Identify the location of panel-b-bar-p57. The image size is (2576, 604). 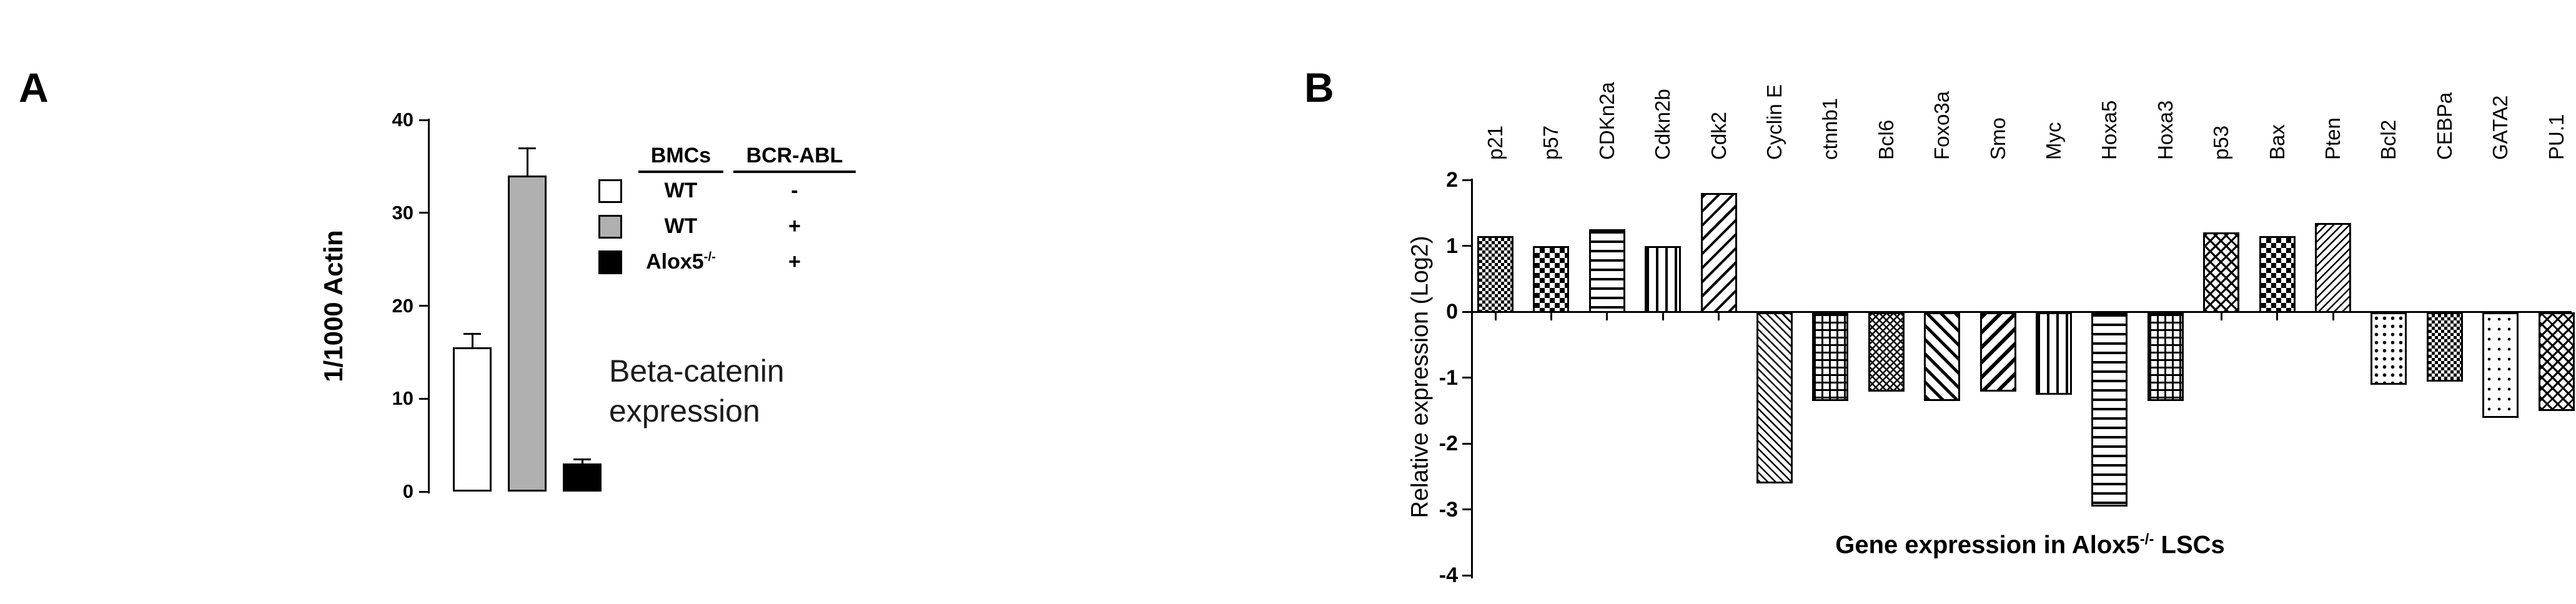
(1551, 279).